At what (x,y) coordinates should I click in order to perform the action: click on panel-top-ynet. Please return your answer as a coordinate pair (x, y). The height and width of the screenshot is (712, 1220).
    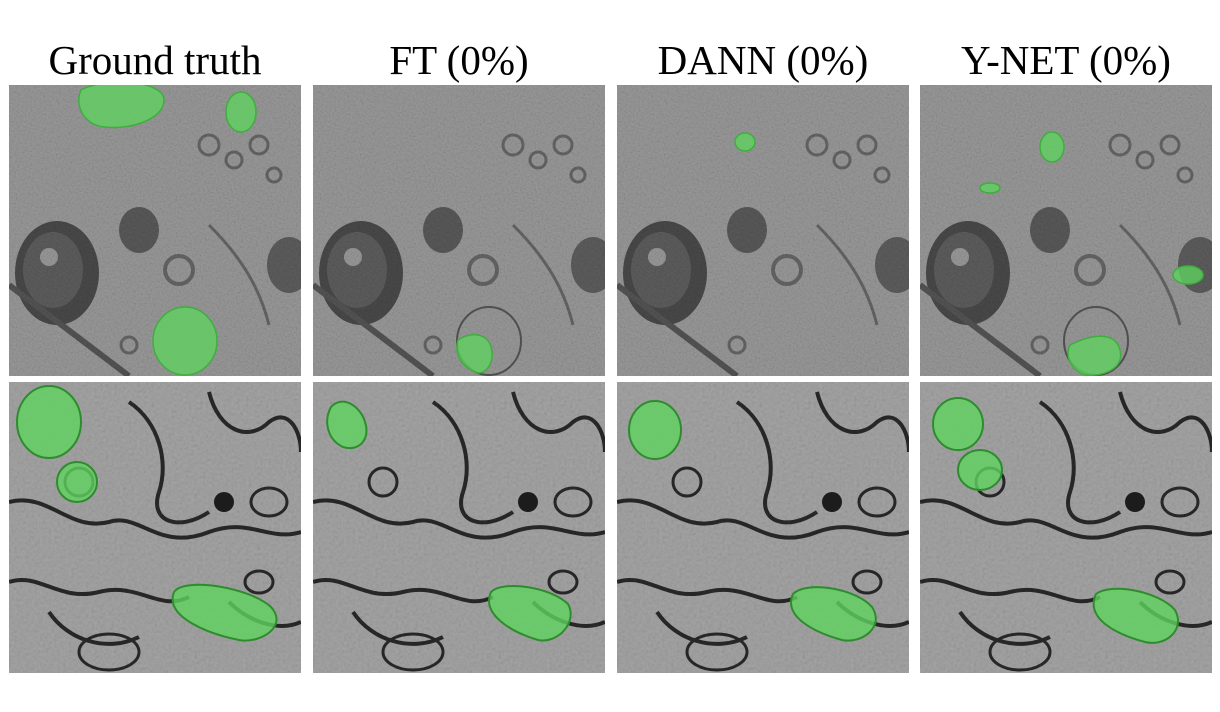
    Looking at the image, I should click on (1066, 230).